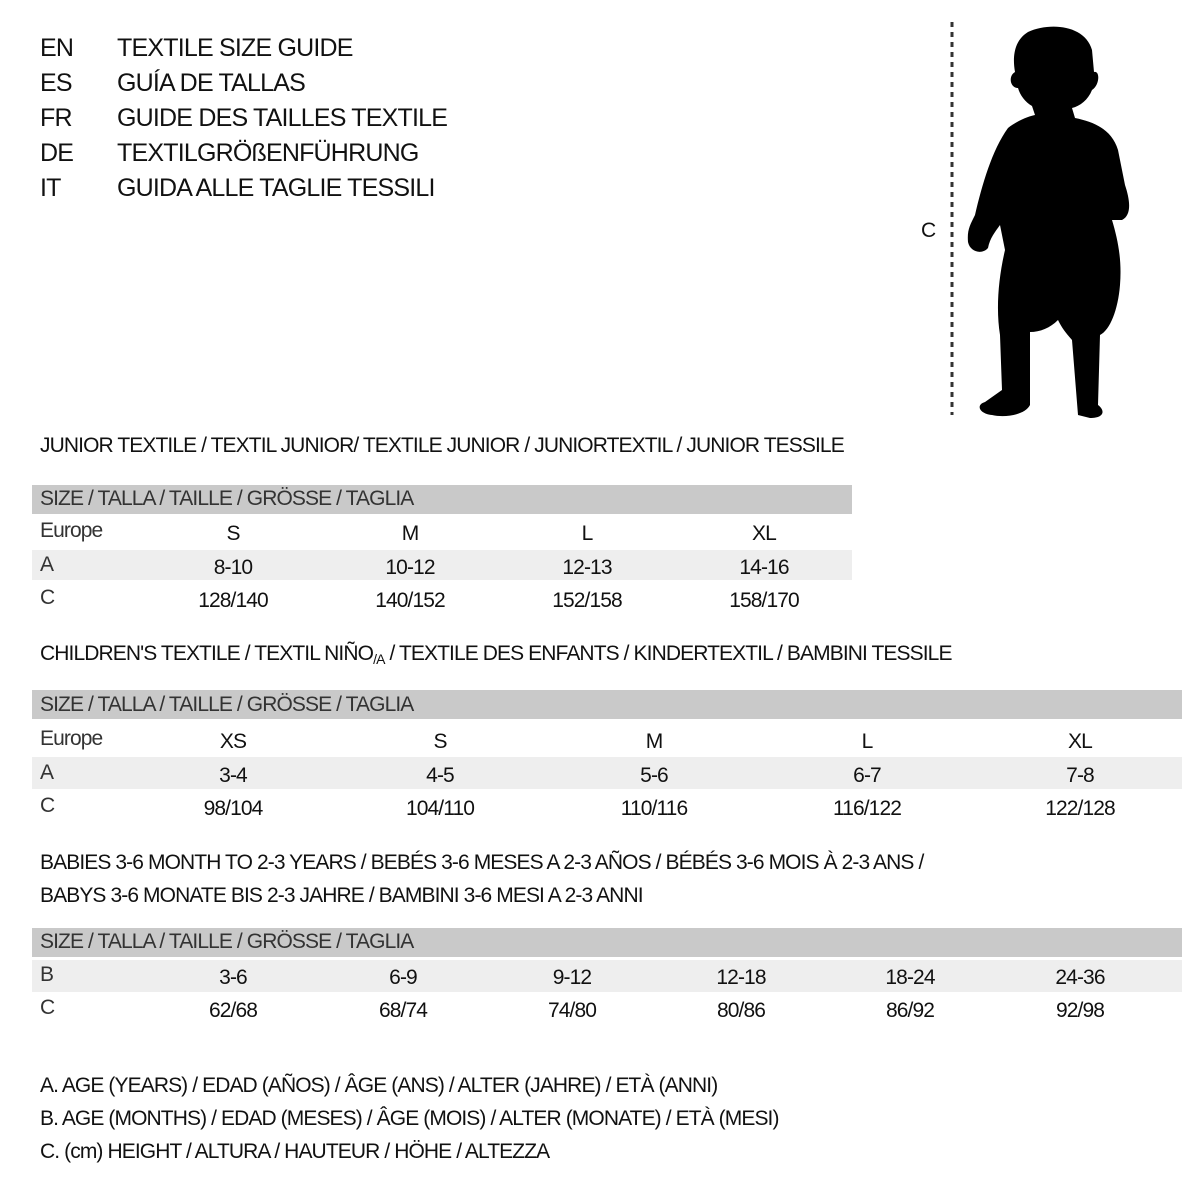 The width and height of the screenshot is (1200, 1200). I want to click on title-subscript: /A, so click(379, 659).